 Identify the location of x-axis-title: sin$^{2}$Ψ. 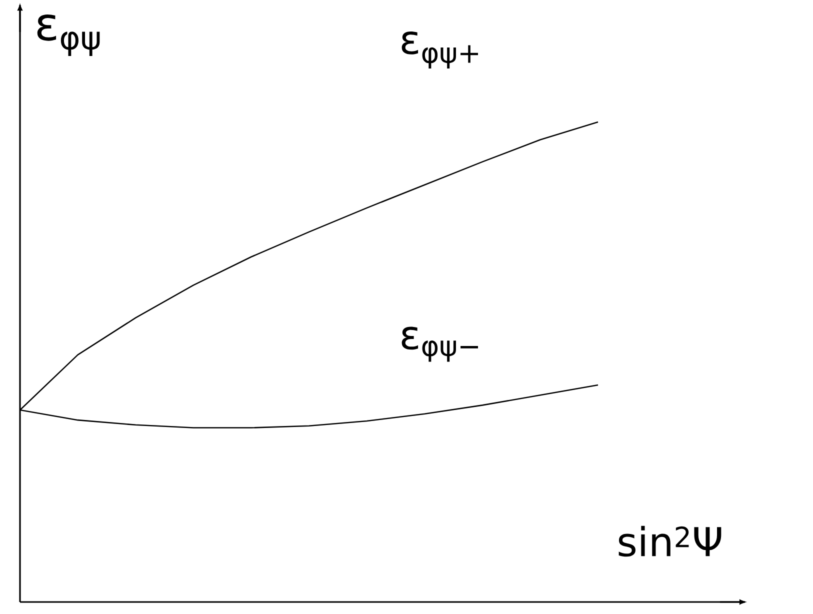
(670, 541).